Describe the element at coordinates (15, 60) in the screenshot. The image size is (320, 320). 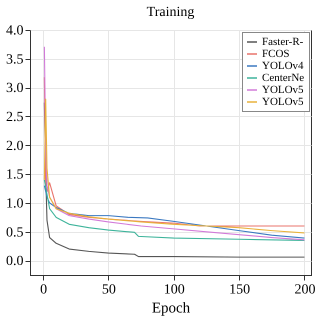
I see `y-tick-label: 3.5` at that location.